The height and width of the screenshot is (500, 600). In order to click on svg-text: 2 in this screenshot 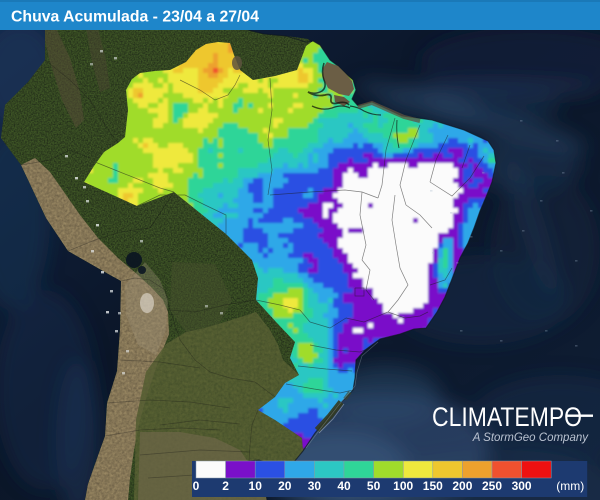, I will do `click(225, 486)`.